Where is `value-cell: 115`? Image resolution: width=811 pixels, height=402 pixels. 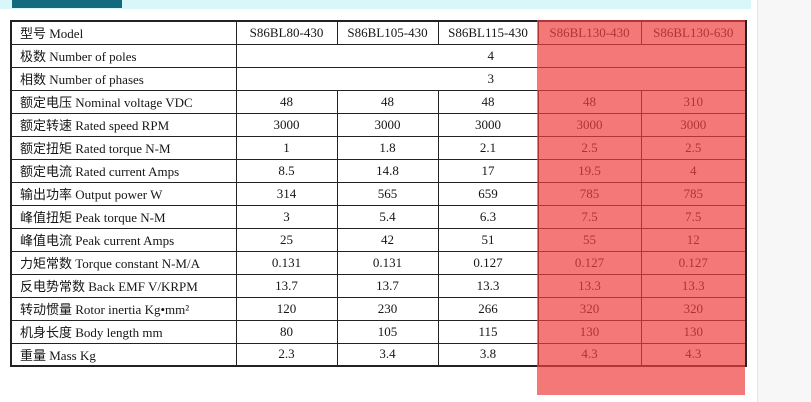 value-cell: 115 is located at coordinates (488, 331).